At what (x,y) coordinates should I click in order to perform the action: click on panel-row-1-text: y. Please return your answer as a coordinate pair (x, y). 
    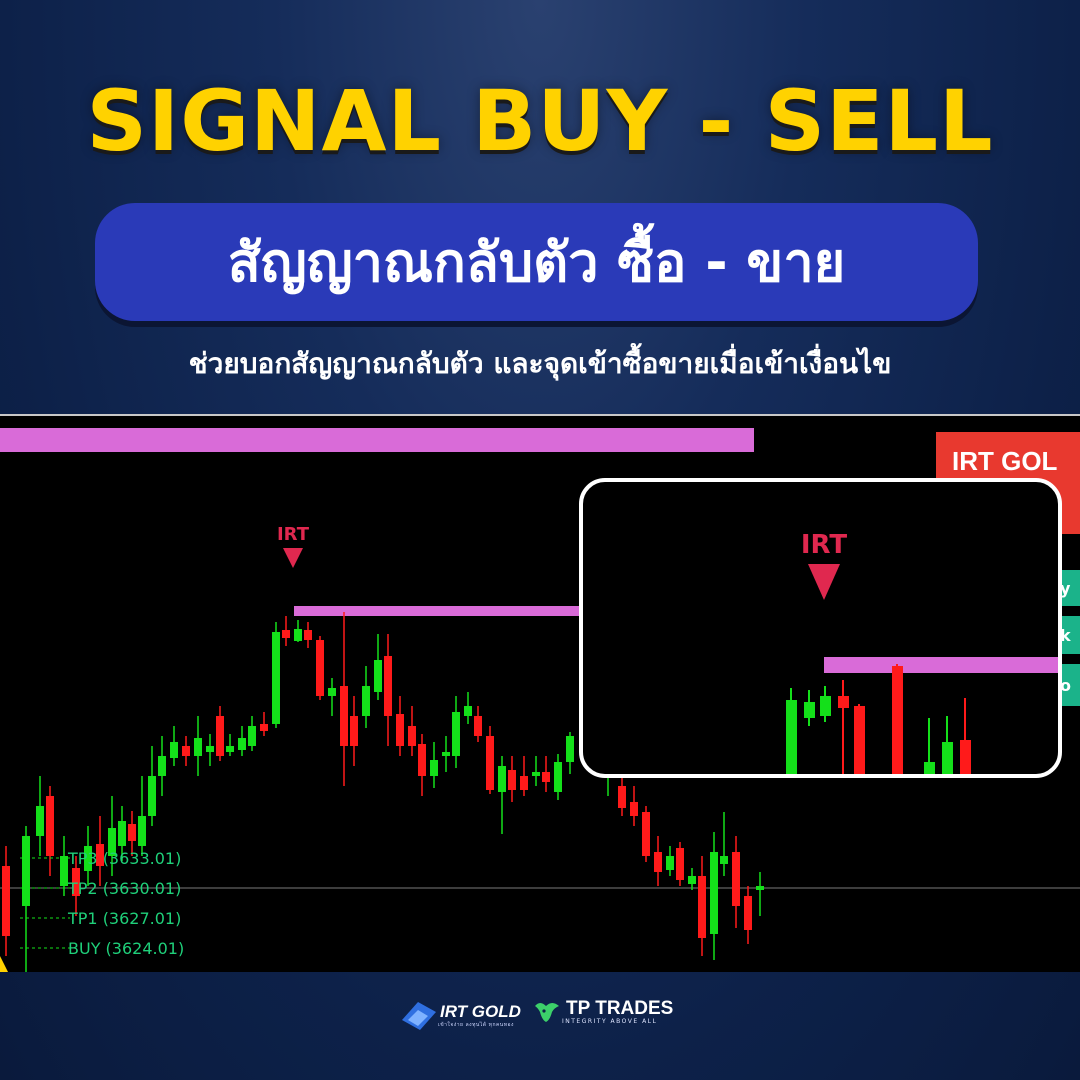
    Looking at the image, I should click on (1065, 588).